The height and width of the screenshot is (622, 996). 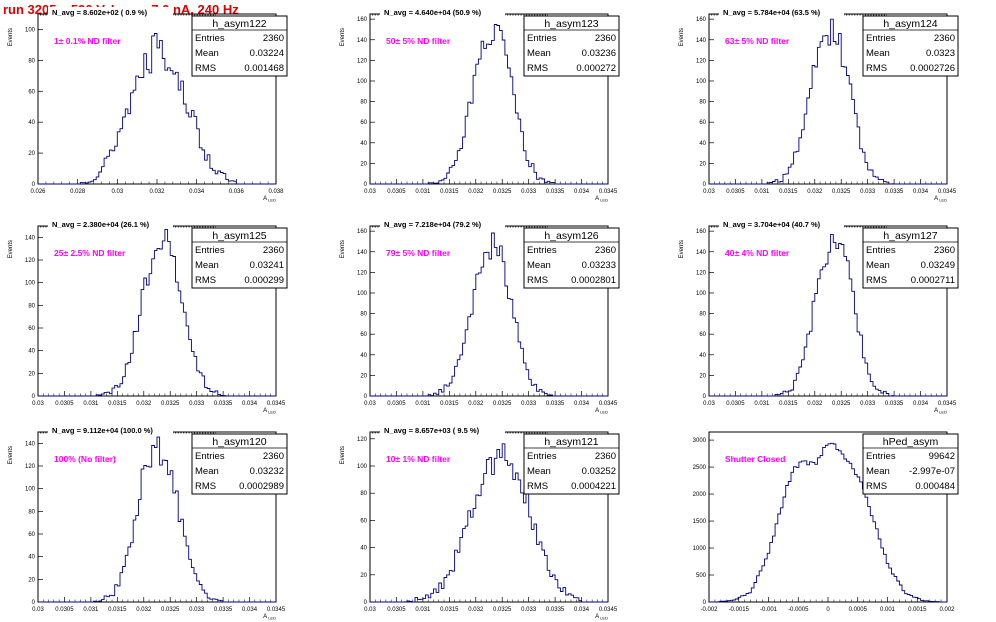 What do you see at coordinates (267, 53) in the screenshot?
I see `stats-value: 0.03224` at bounding box center [267, 53].